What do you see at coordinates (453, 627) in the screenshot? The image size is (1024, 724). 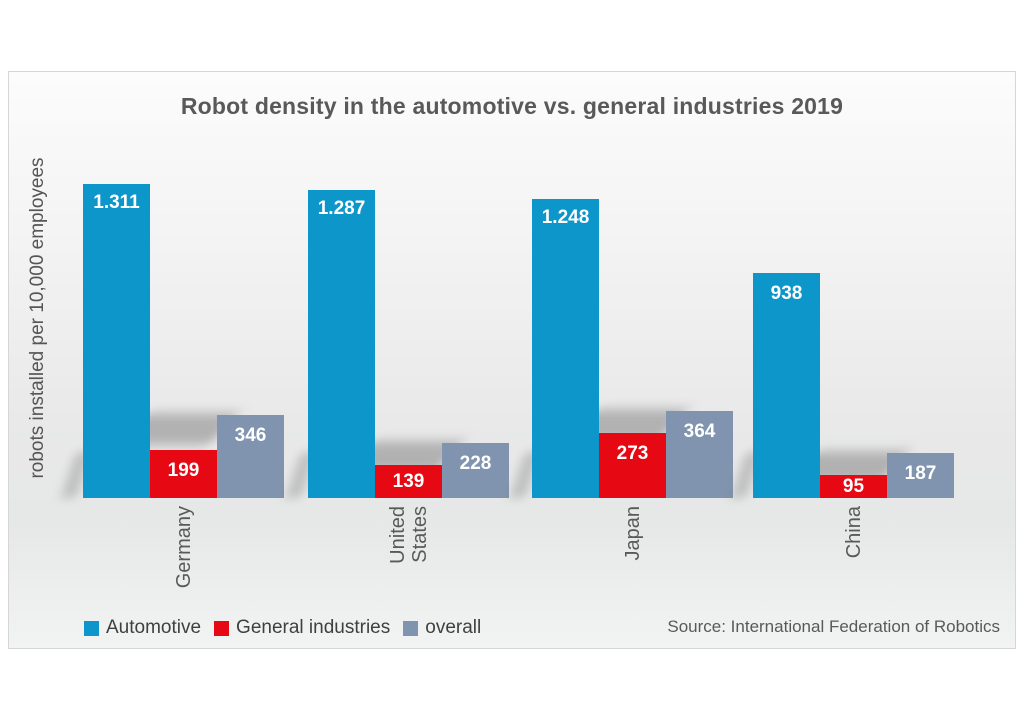 I see `legend-label-overall: overall` at bounding box center [453, 627].